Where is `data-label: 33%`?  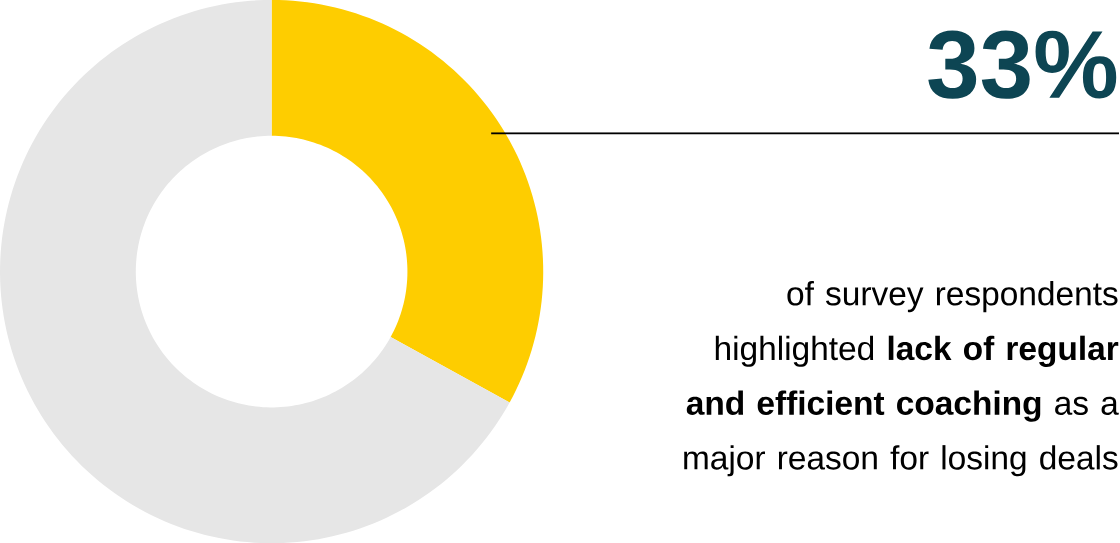
data-label: 33% is located at coordinates (1022, 64).